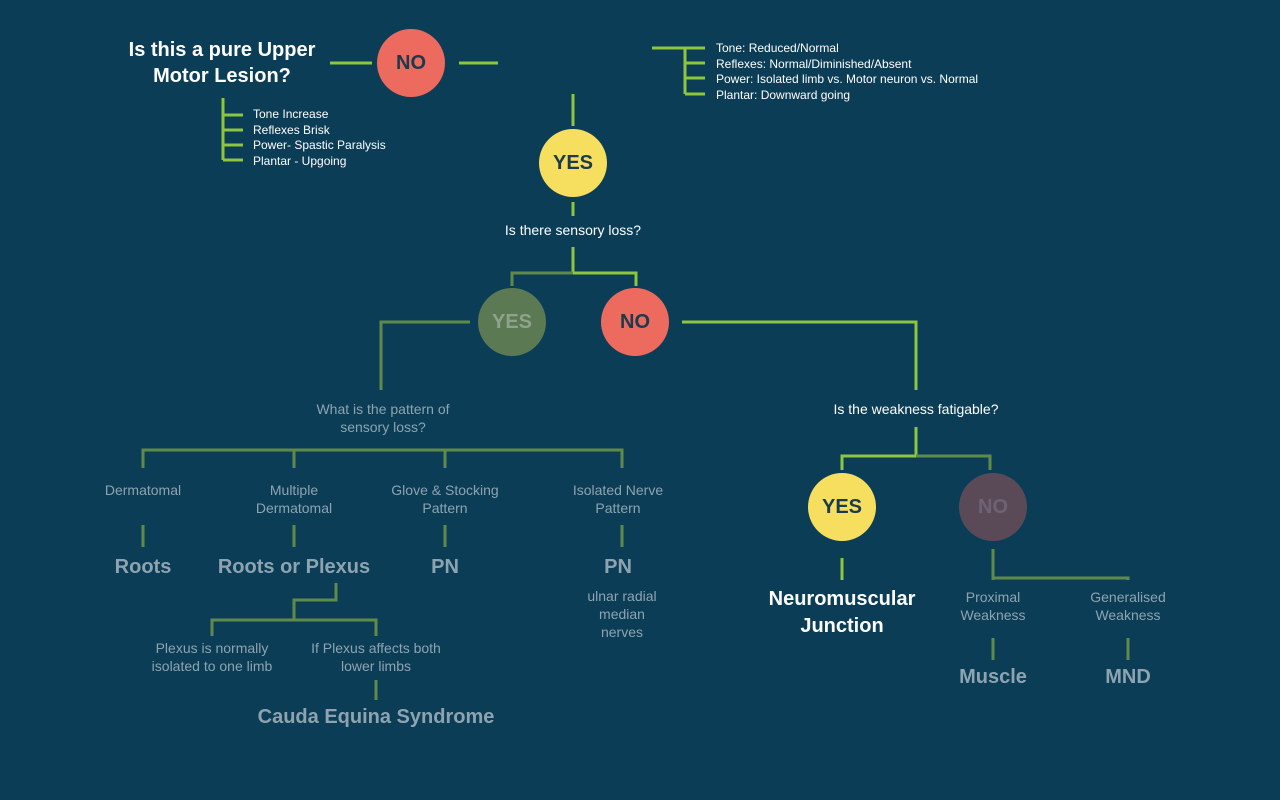  Describe the element at coordinates (143, 567) in the screenshot. I see `result-roots: Roots` at that location.